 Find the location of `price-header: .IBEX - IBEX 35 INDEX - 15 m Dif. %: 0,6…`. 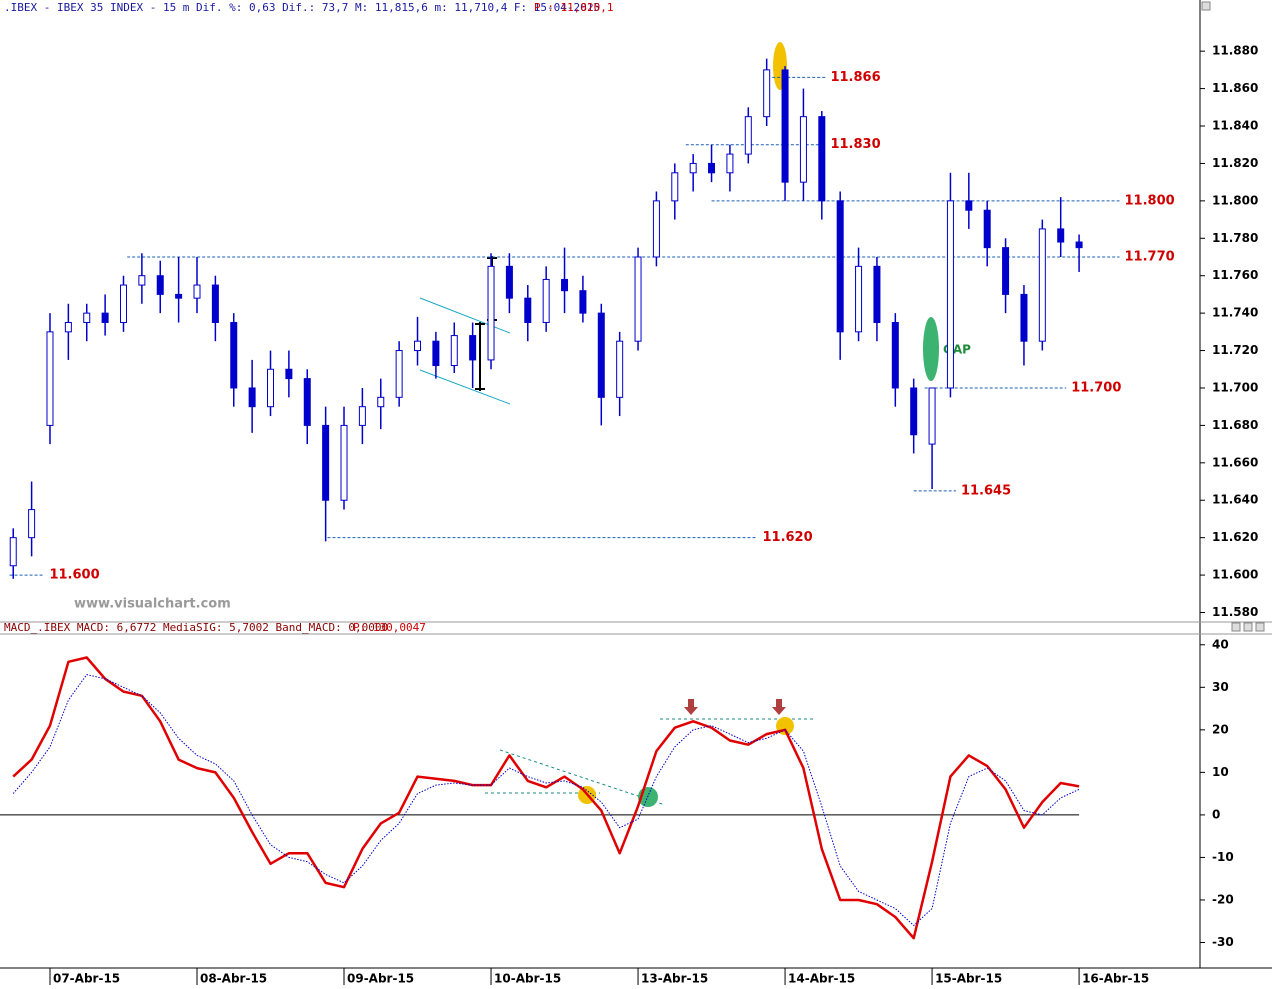

price-header: .IBEX - IBEX 35 INDEX - 15 m Dif. %: 0,6… is located at coordinates (302, 7).